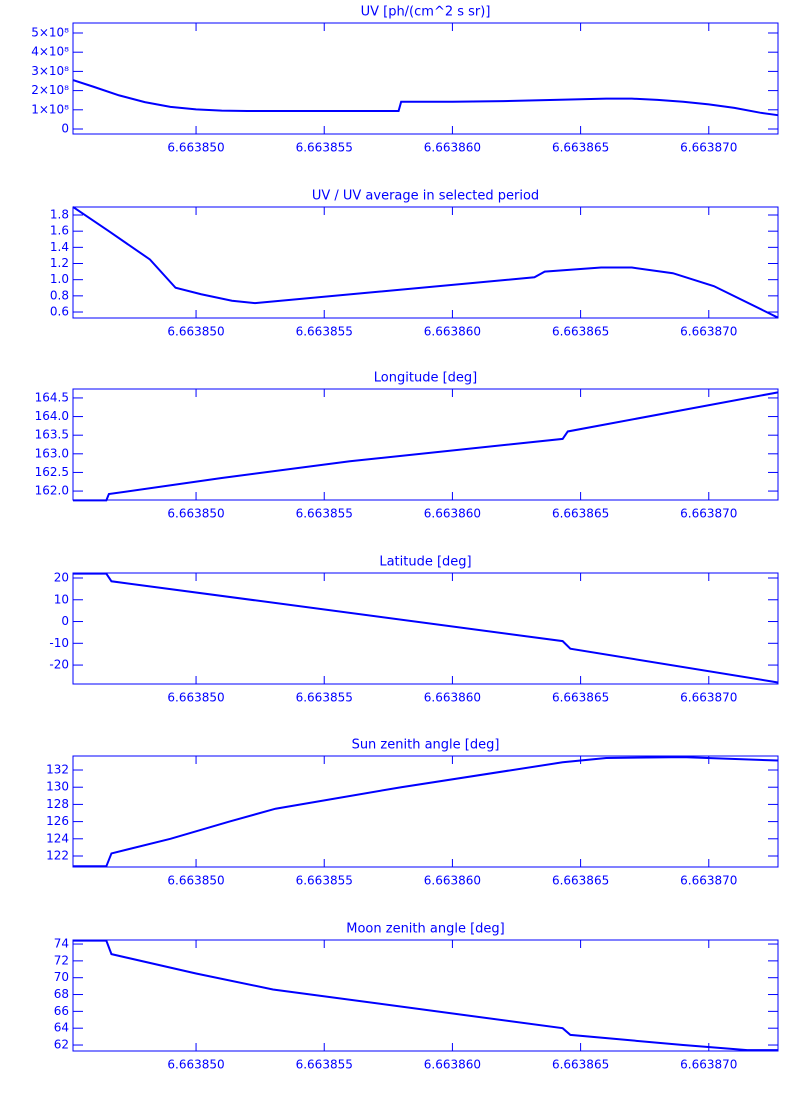 The width and height of the screenshot is (800, 1100). Describe the element at coordinates (59, 279) in the screenshot. I see `y-tick-label: 1.0` at that location.